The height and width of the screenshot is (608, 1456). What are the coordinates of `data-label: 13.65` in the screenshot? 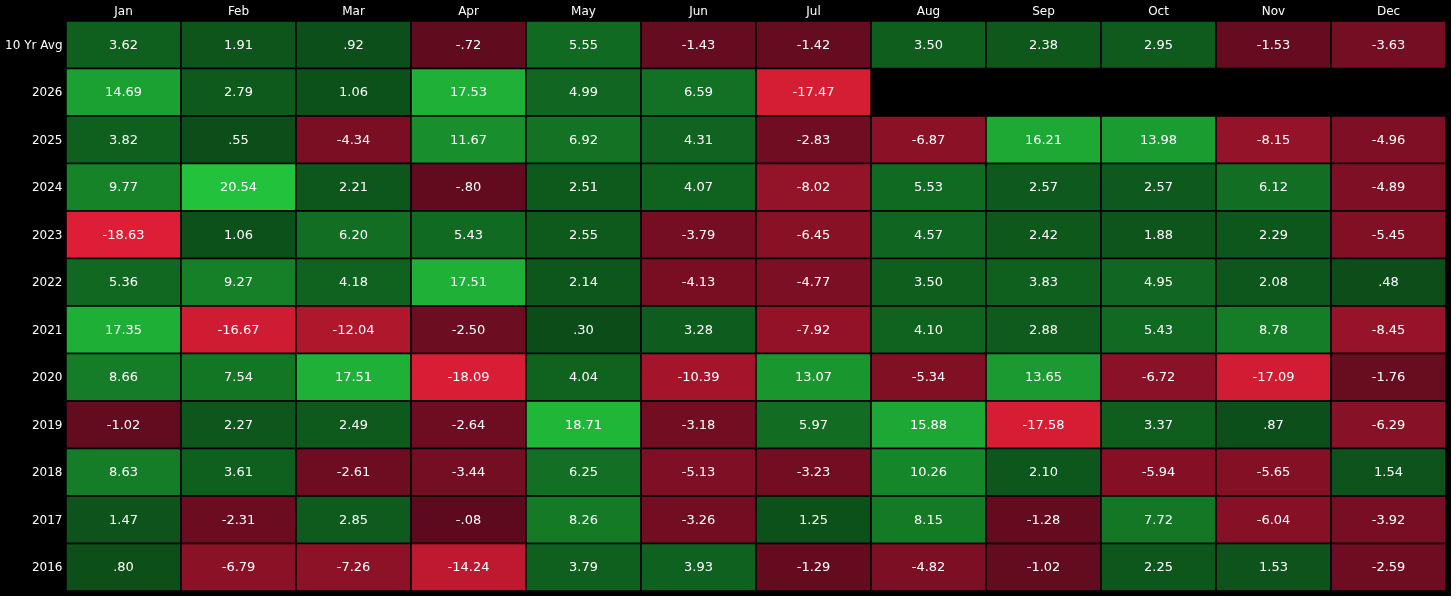 It's located at (1043, 377).